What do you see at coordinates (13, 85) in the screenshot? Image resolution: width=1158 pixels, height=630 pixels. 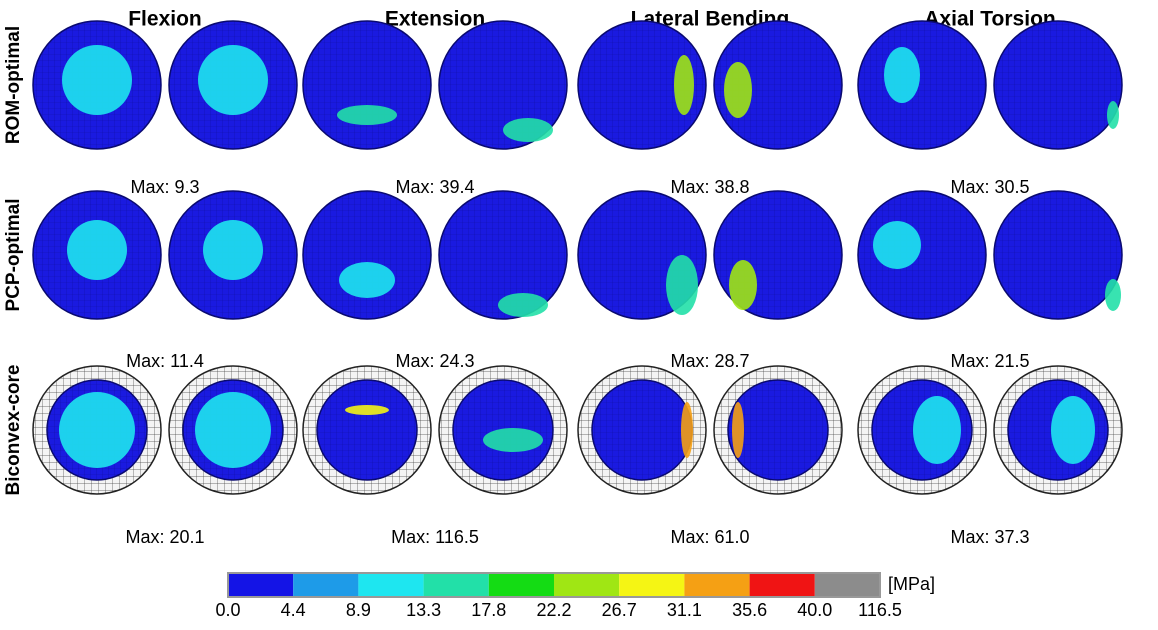 I see `row-label: ROM-optimal` at bounding box center [13, 85].